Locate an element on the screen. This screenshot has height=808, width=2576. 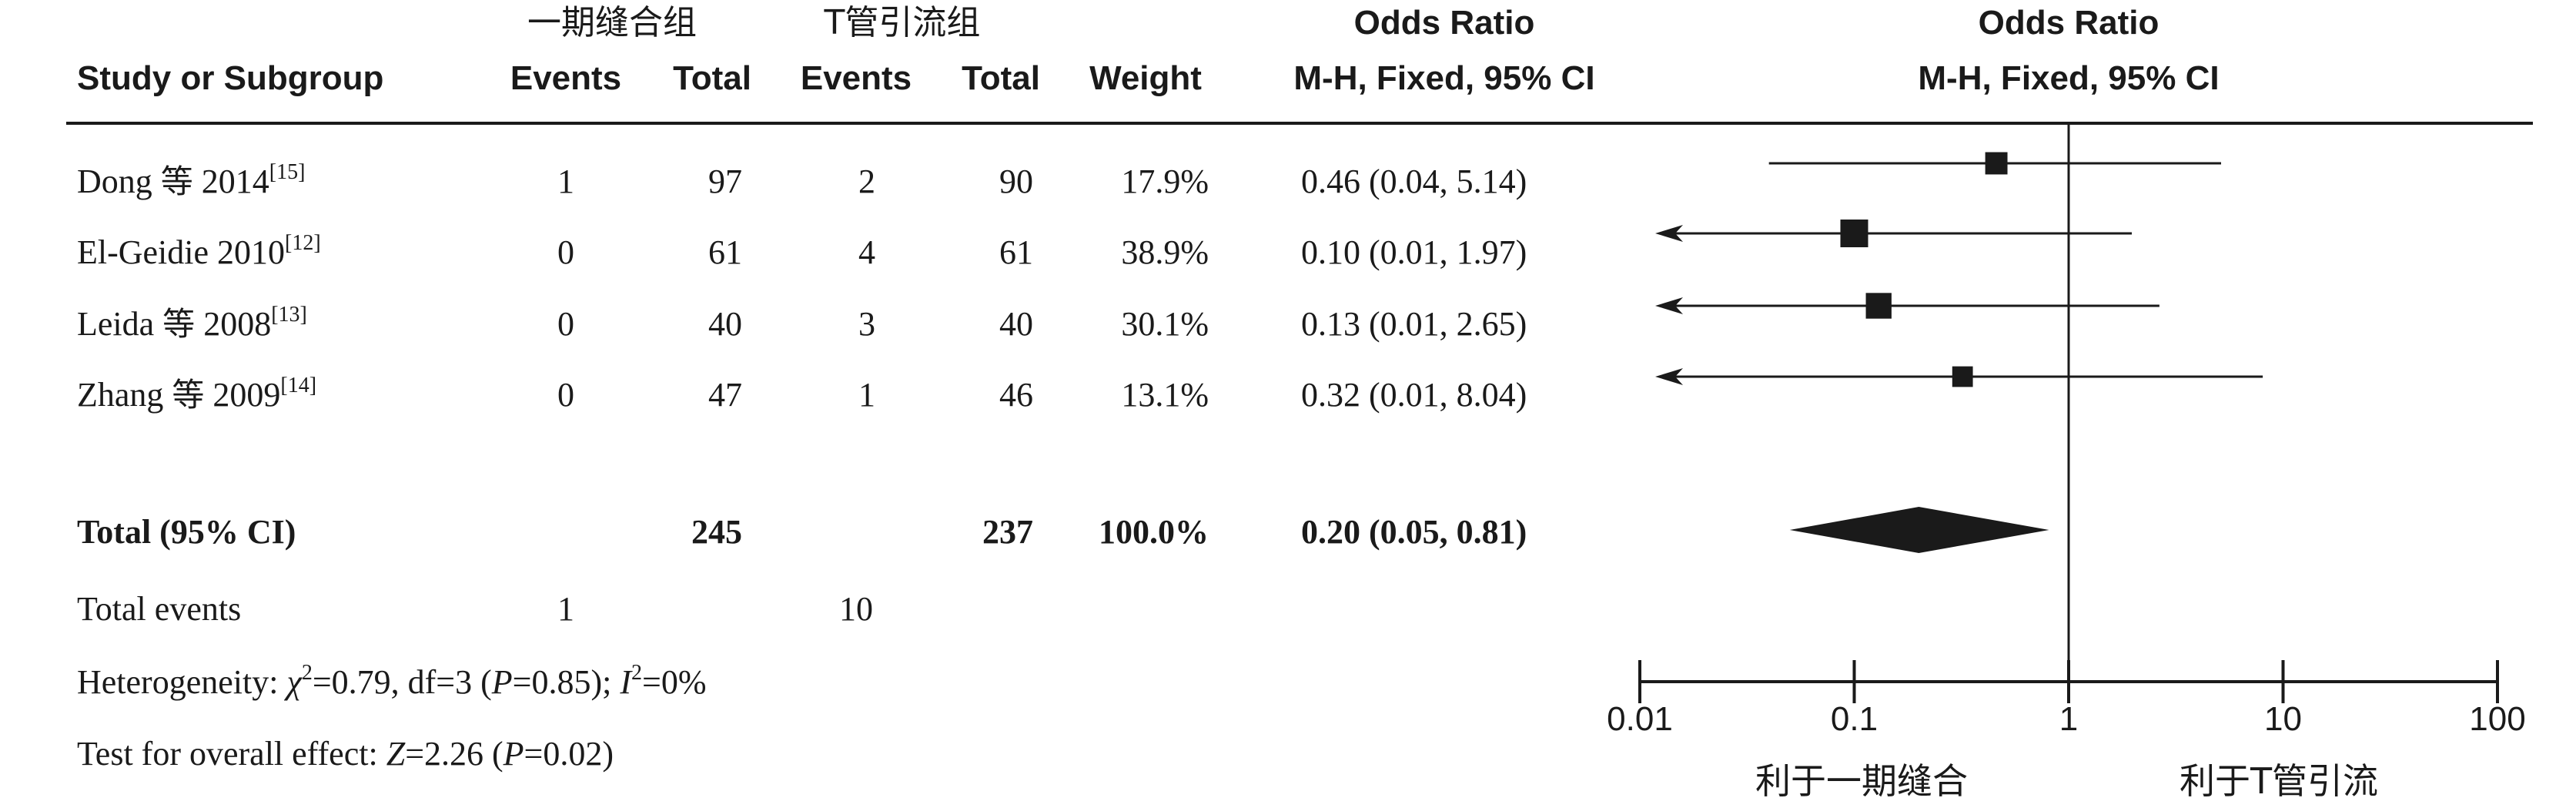
total1-value: 40 is located at coordinates (725, 324).